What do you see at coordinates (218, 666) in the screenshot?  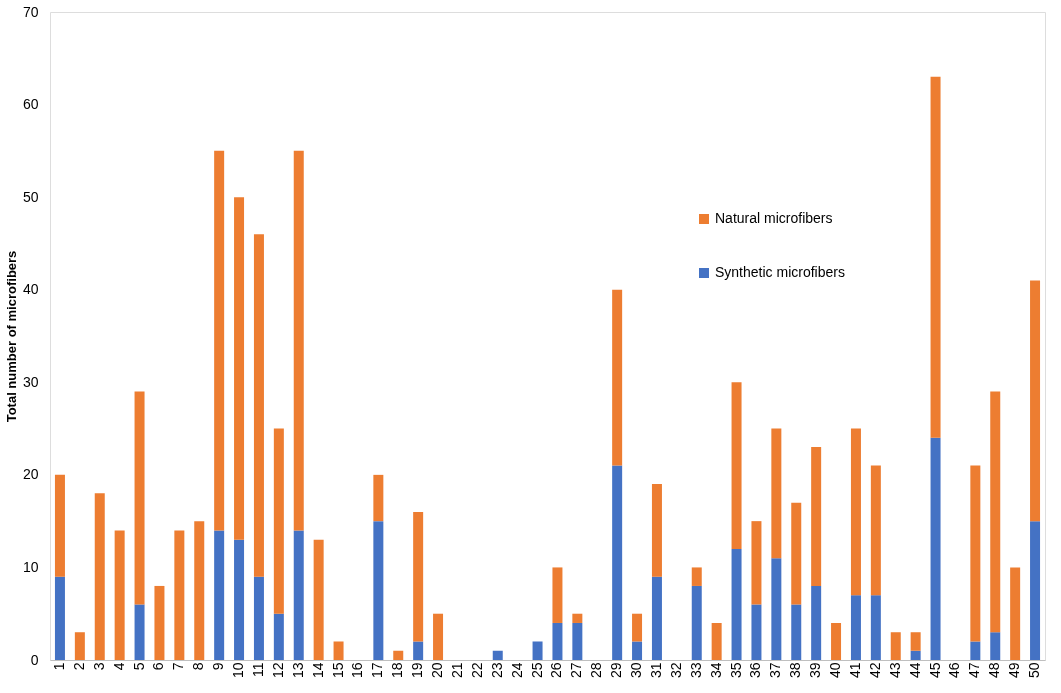 I see `x-tick-label: 9` at bounding box center [218, 666].